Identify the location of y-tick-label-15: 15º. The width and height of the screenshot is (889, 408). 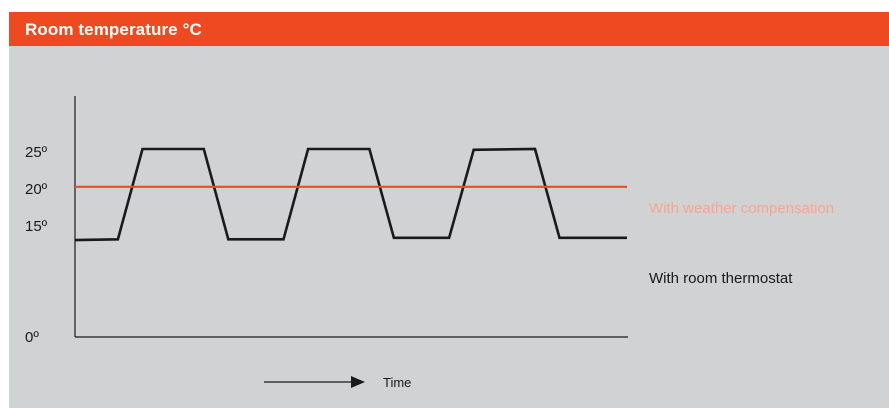
(36, 226).